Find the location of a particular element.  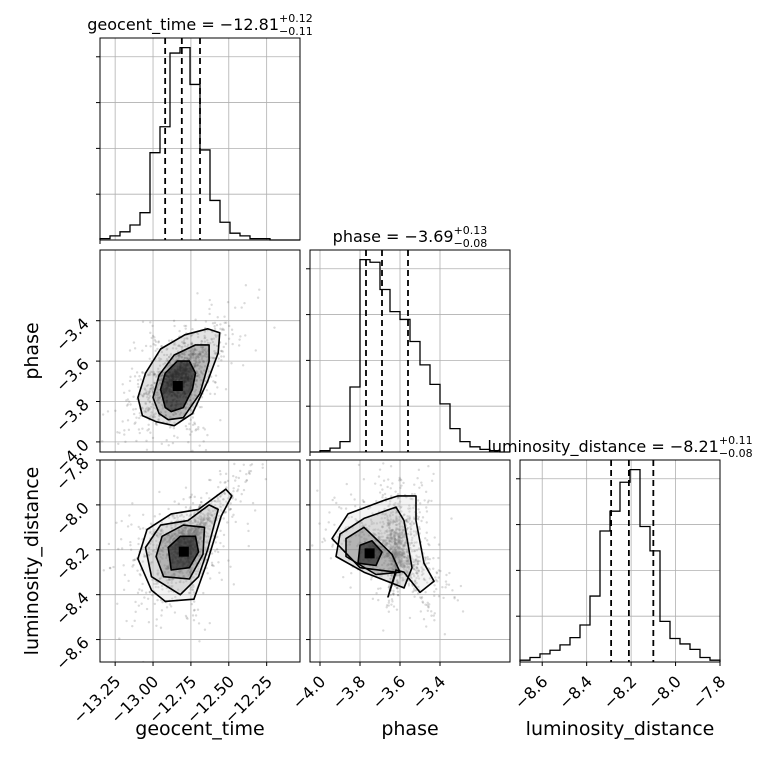

histogram-step-luminosity_distance is located at coordinates (620, 565).